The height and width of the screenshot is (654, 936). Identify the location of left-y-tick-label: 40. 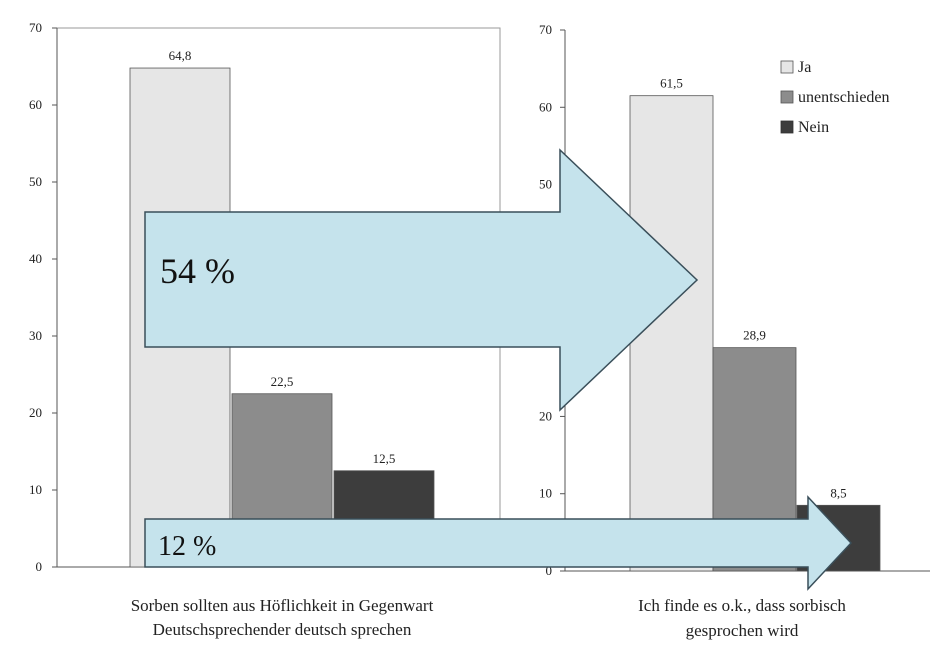
(35, 258).